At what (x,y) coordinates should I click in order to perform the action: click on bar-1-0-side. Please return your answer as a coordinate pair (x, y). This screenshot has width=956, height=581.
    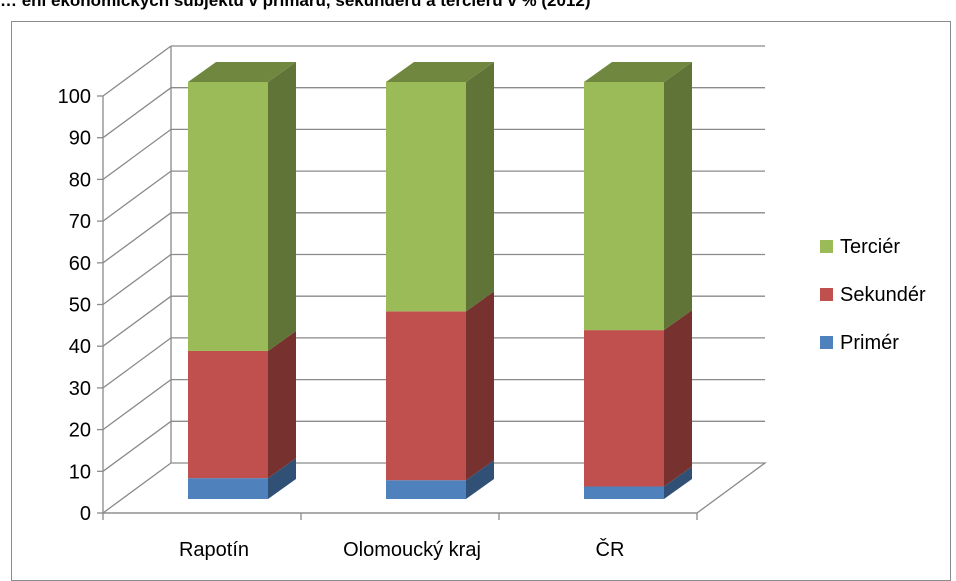
    Looking at the image, I should click on (480, 479).